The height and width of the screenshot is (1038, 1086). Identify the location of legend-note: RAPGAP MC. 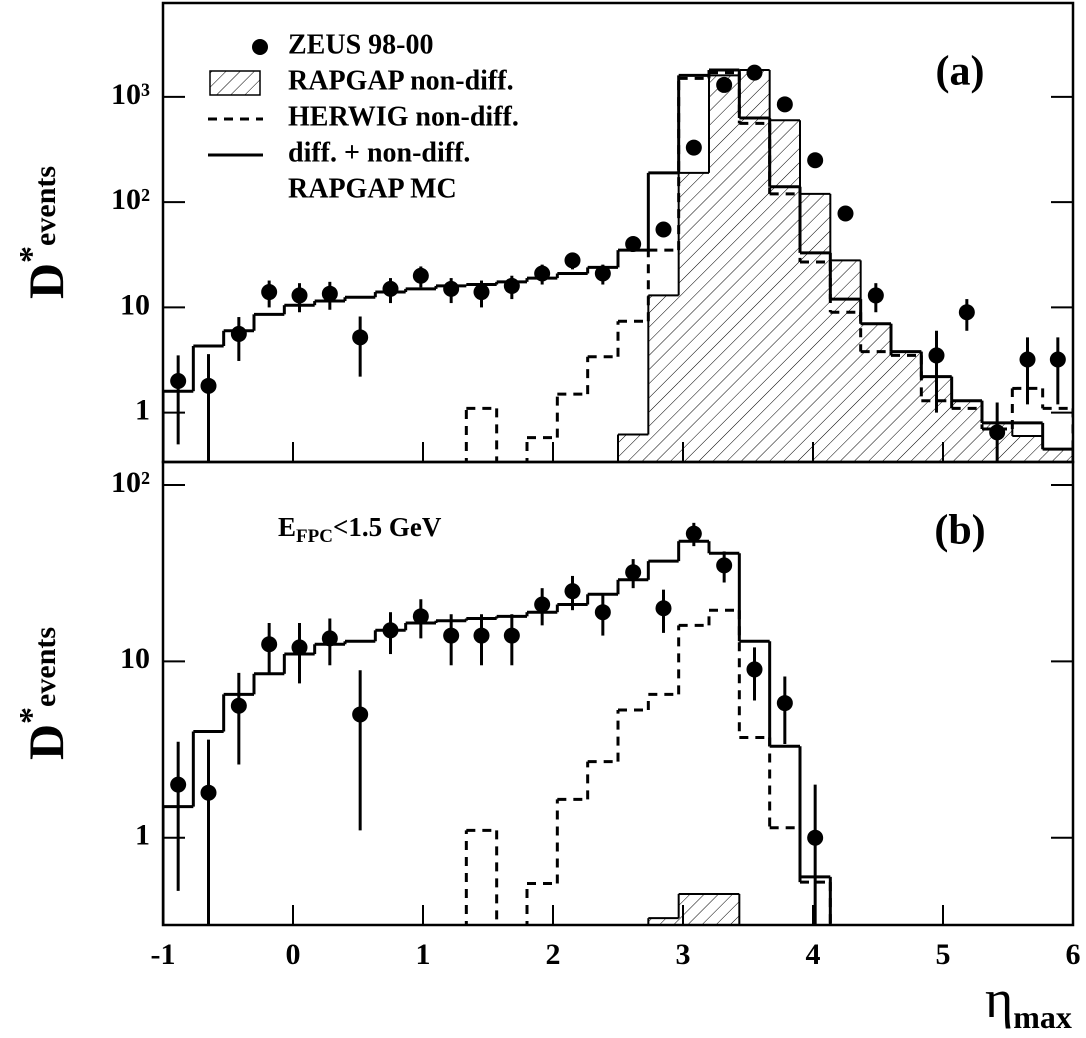
(372, 188).